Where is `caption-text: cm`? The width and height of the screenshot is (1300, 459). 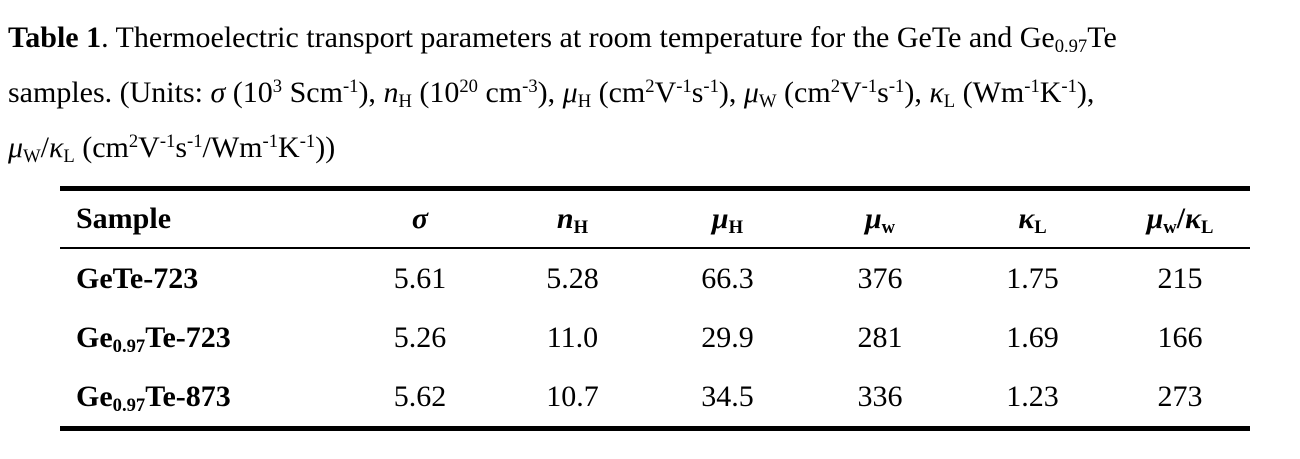
caption-text: cm is located at coordinates (500, 92).